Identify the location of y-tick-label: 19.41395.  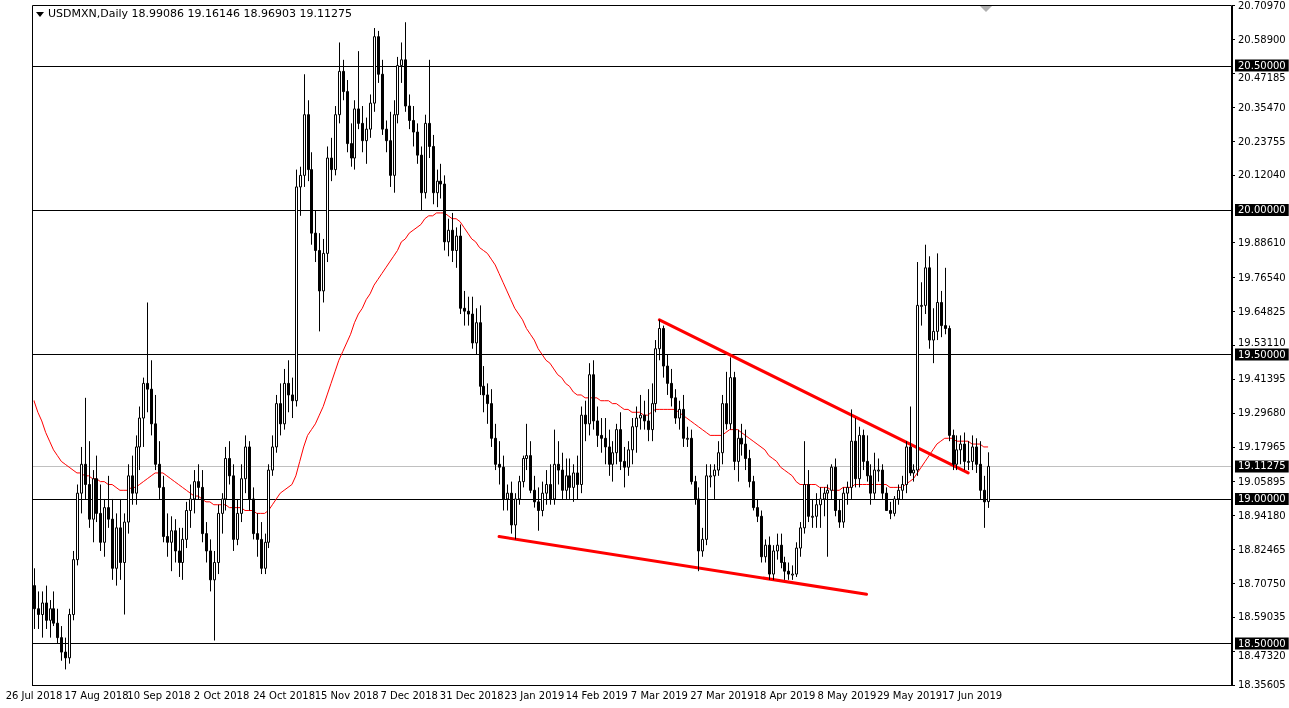
(1262, 379).